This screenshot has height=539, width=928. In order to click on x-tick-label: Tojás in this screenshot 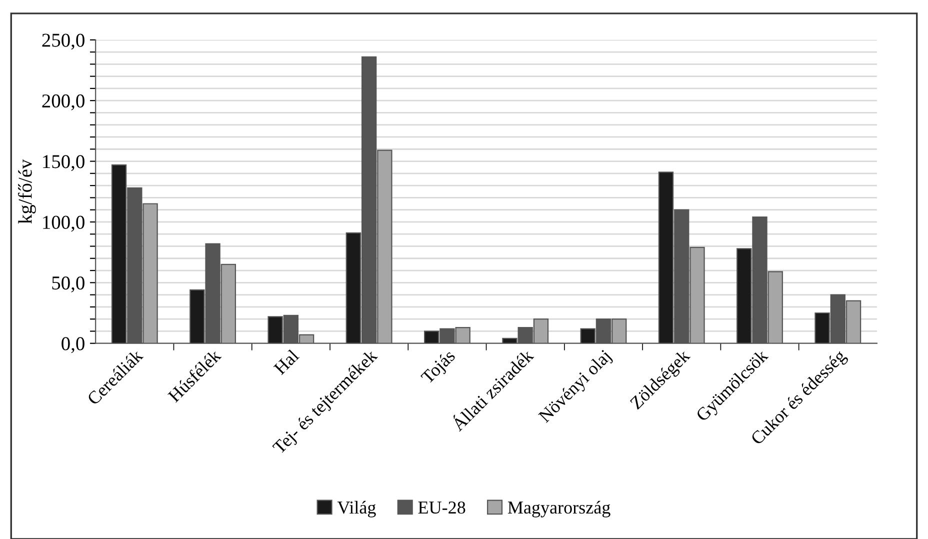, I will do `click(439, 368)`.